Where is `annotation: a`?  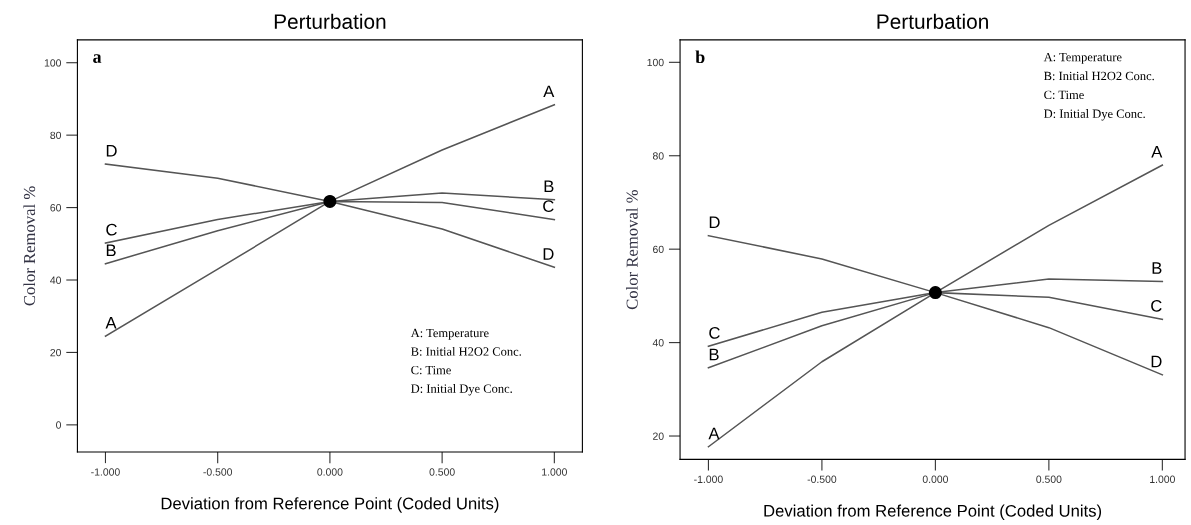
annotation: a is located at coordinates (97, 58).